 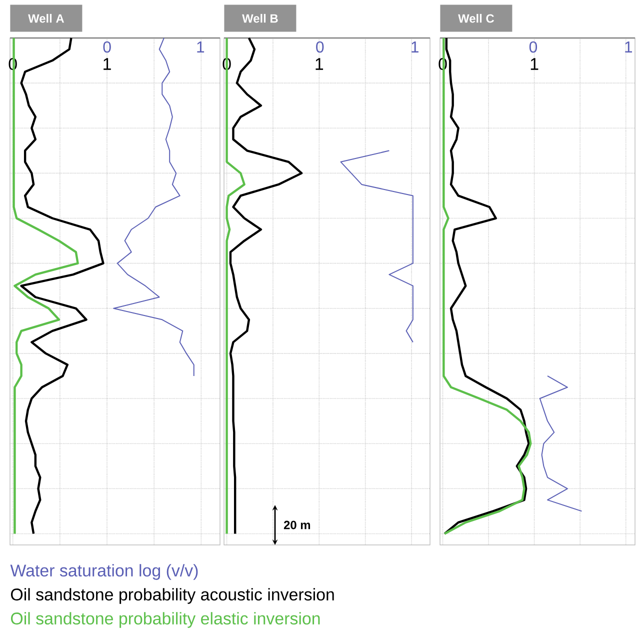 I want to click on chart-title: Well C, so click(x=476, y=18).